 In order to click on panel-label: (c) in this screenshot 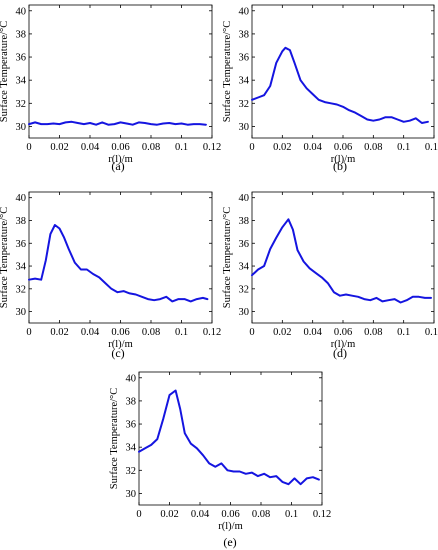, I will do `click(117, 353)`.